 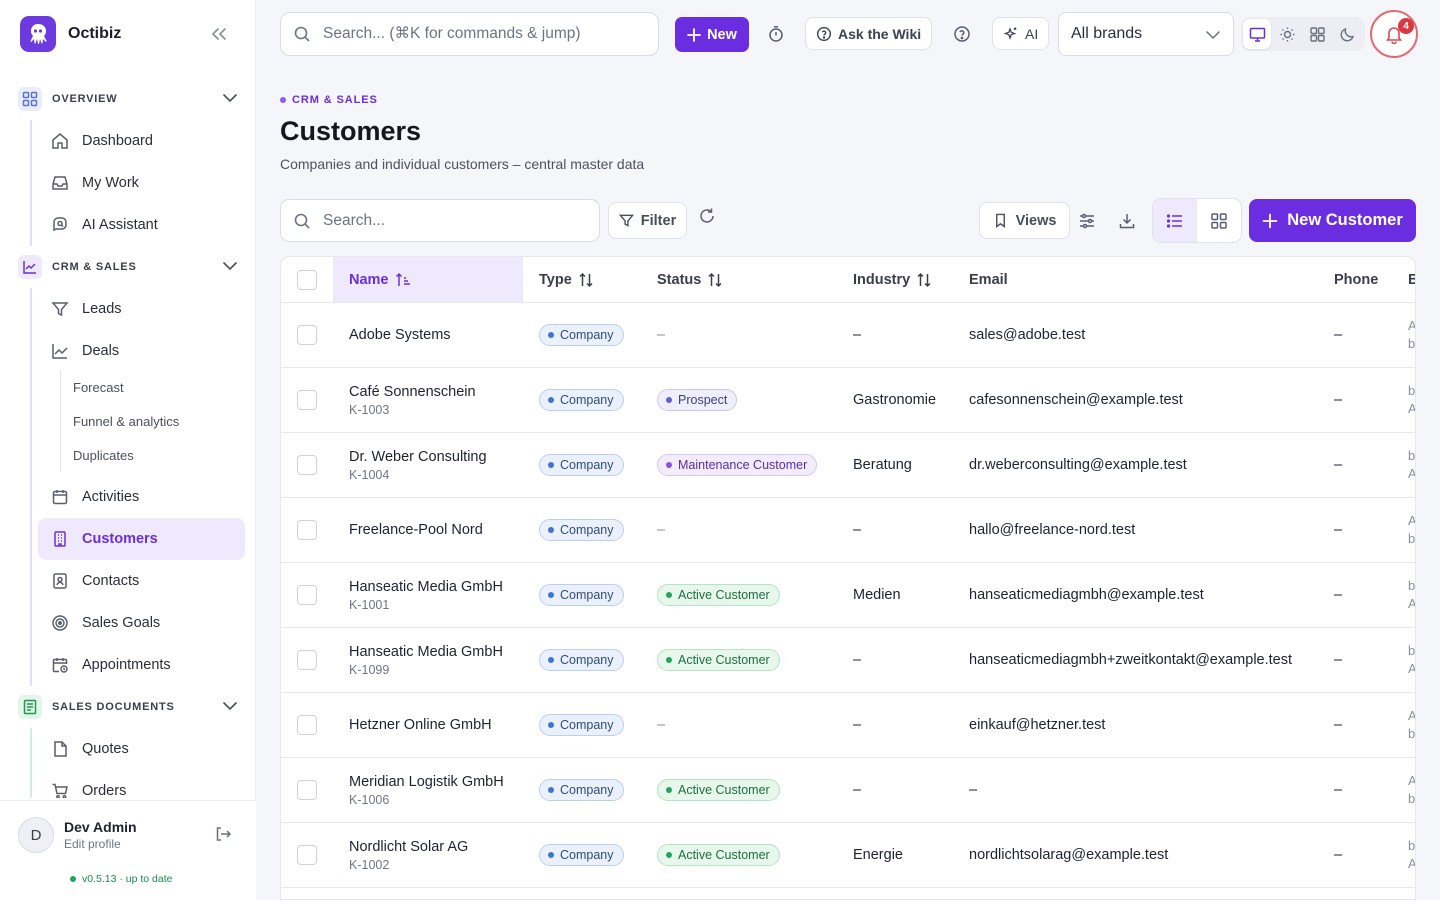 What do you see at coordinates (712, 34) in the screenshot?
I see `new-button: New` at bounding box center [712, 34].